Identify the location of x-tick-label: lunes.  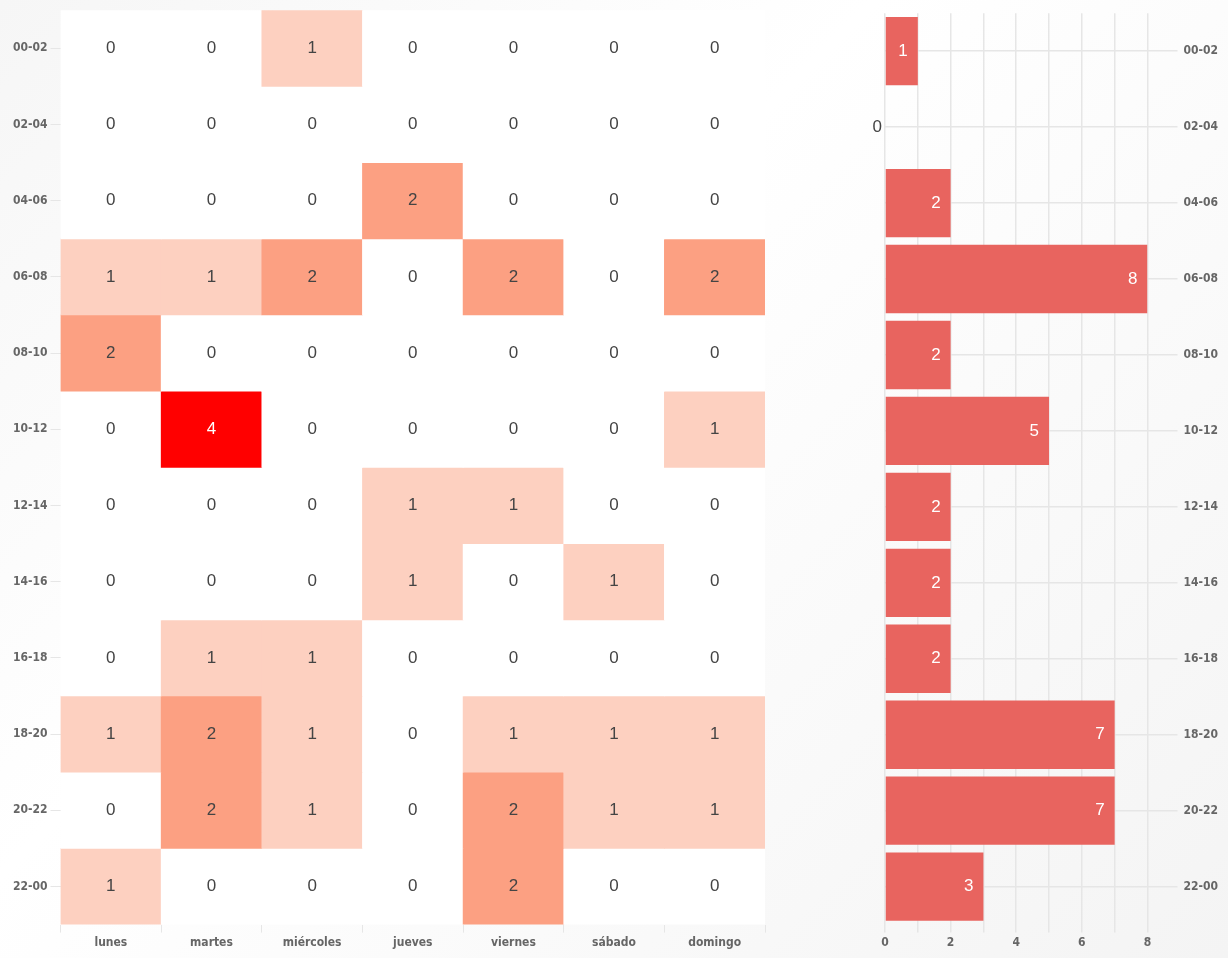
(111, 941).